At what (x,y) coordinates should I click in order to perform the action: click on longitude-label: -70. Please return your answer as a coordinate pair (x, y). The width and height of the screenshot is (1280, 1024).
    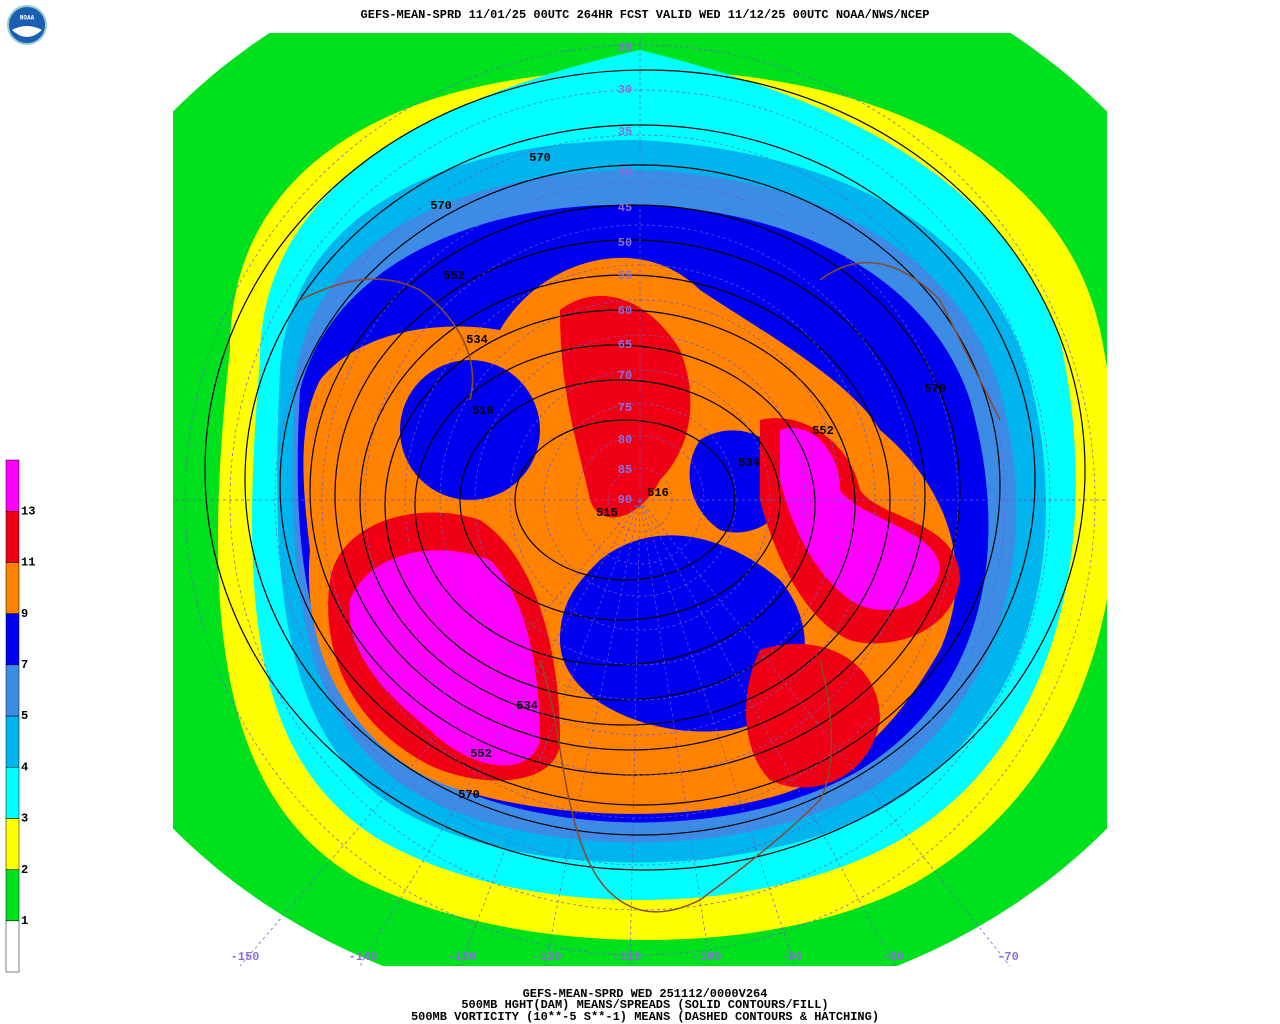
    Looking at the image, I should click on (1008, 957).